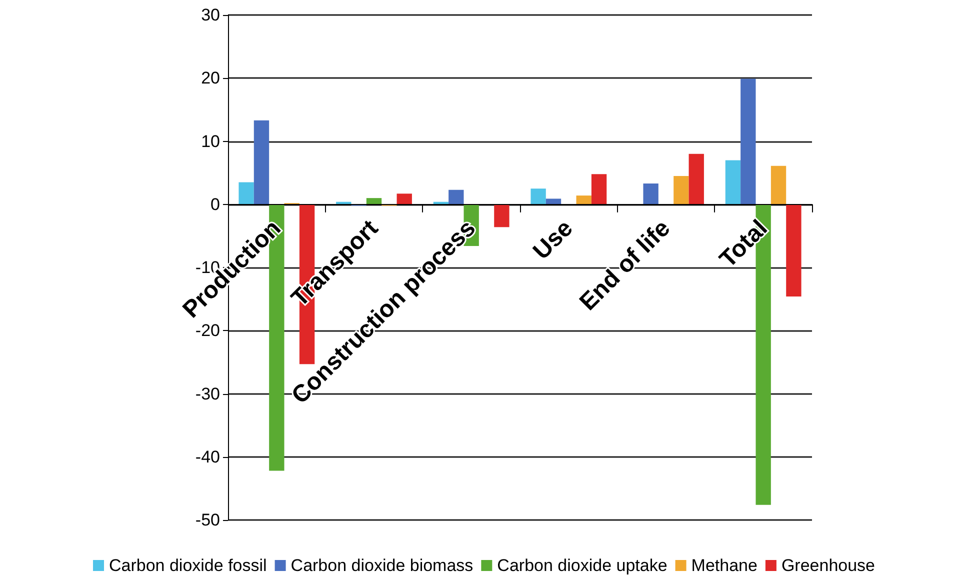 This screenshot has height=581, width=968. Describe the element at coordinates (582, 565) in the screenshot. I see `legend-label: Carbon dioxide uptake` at that location.